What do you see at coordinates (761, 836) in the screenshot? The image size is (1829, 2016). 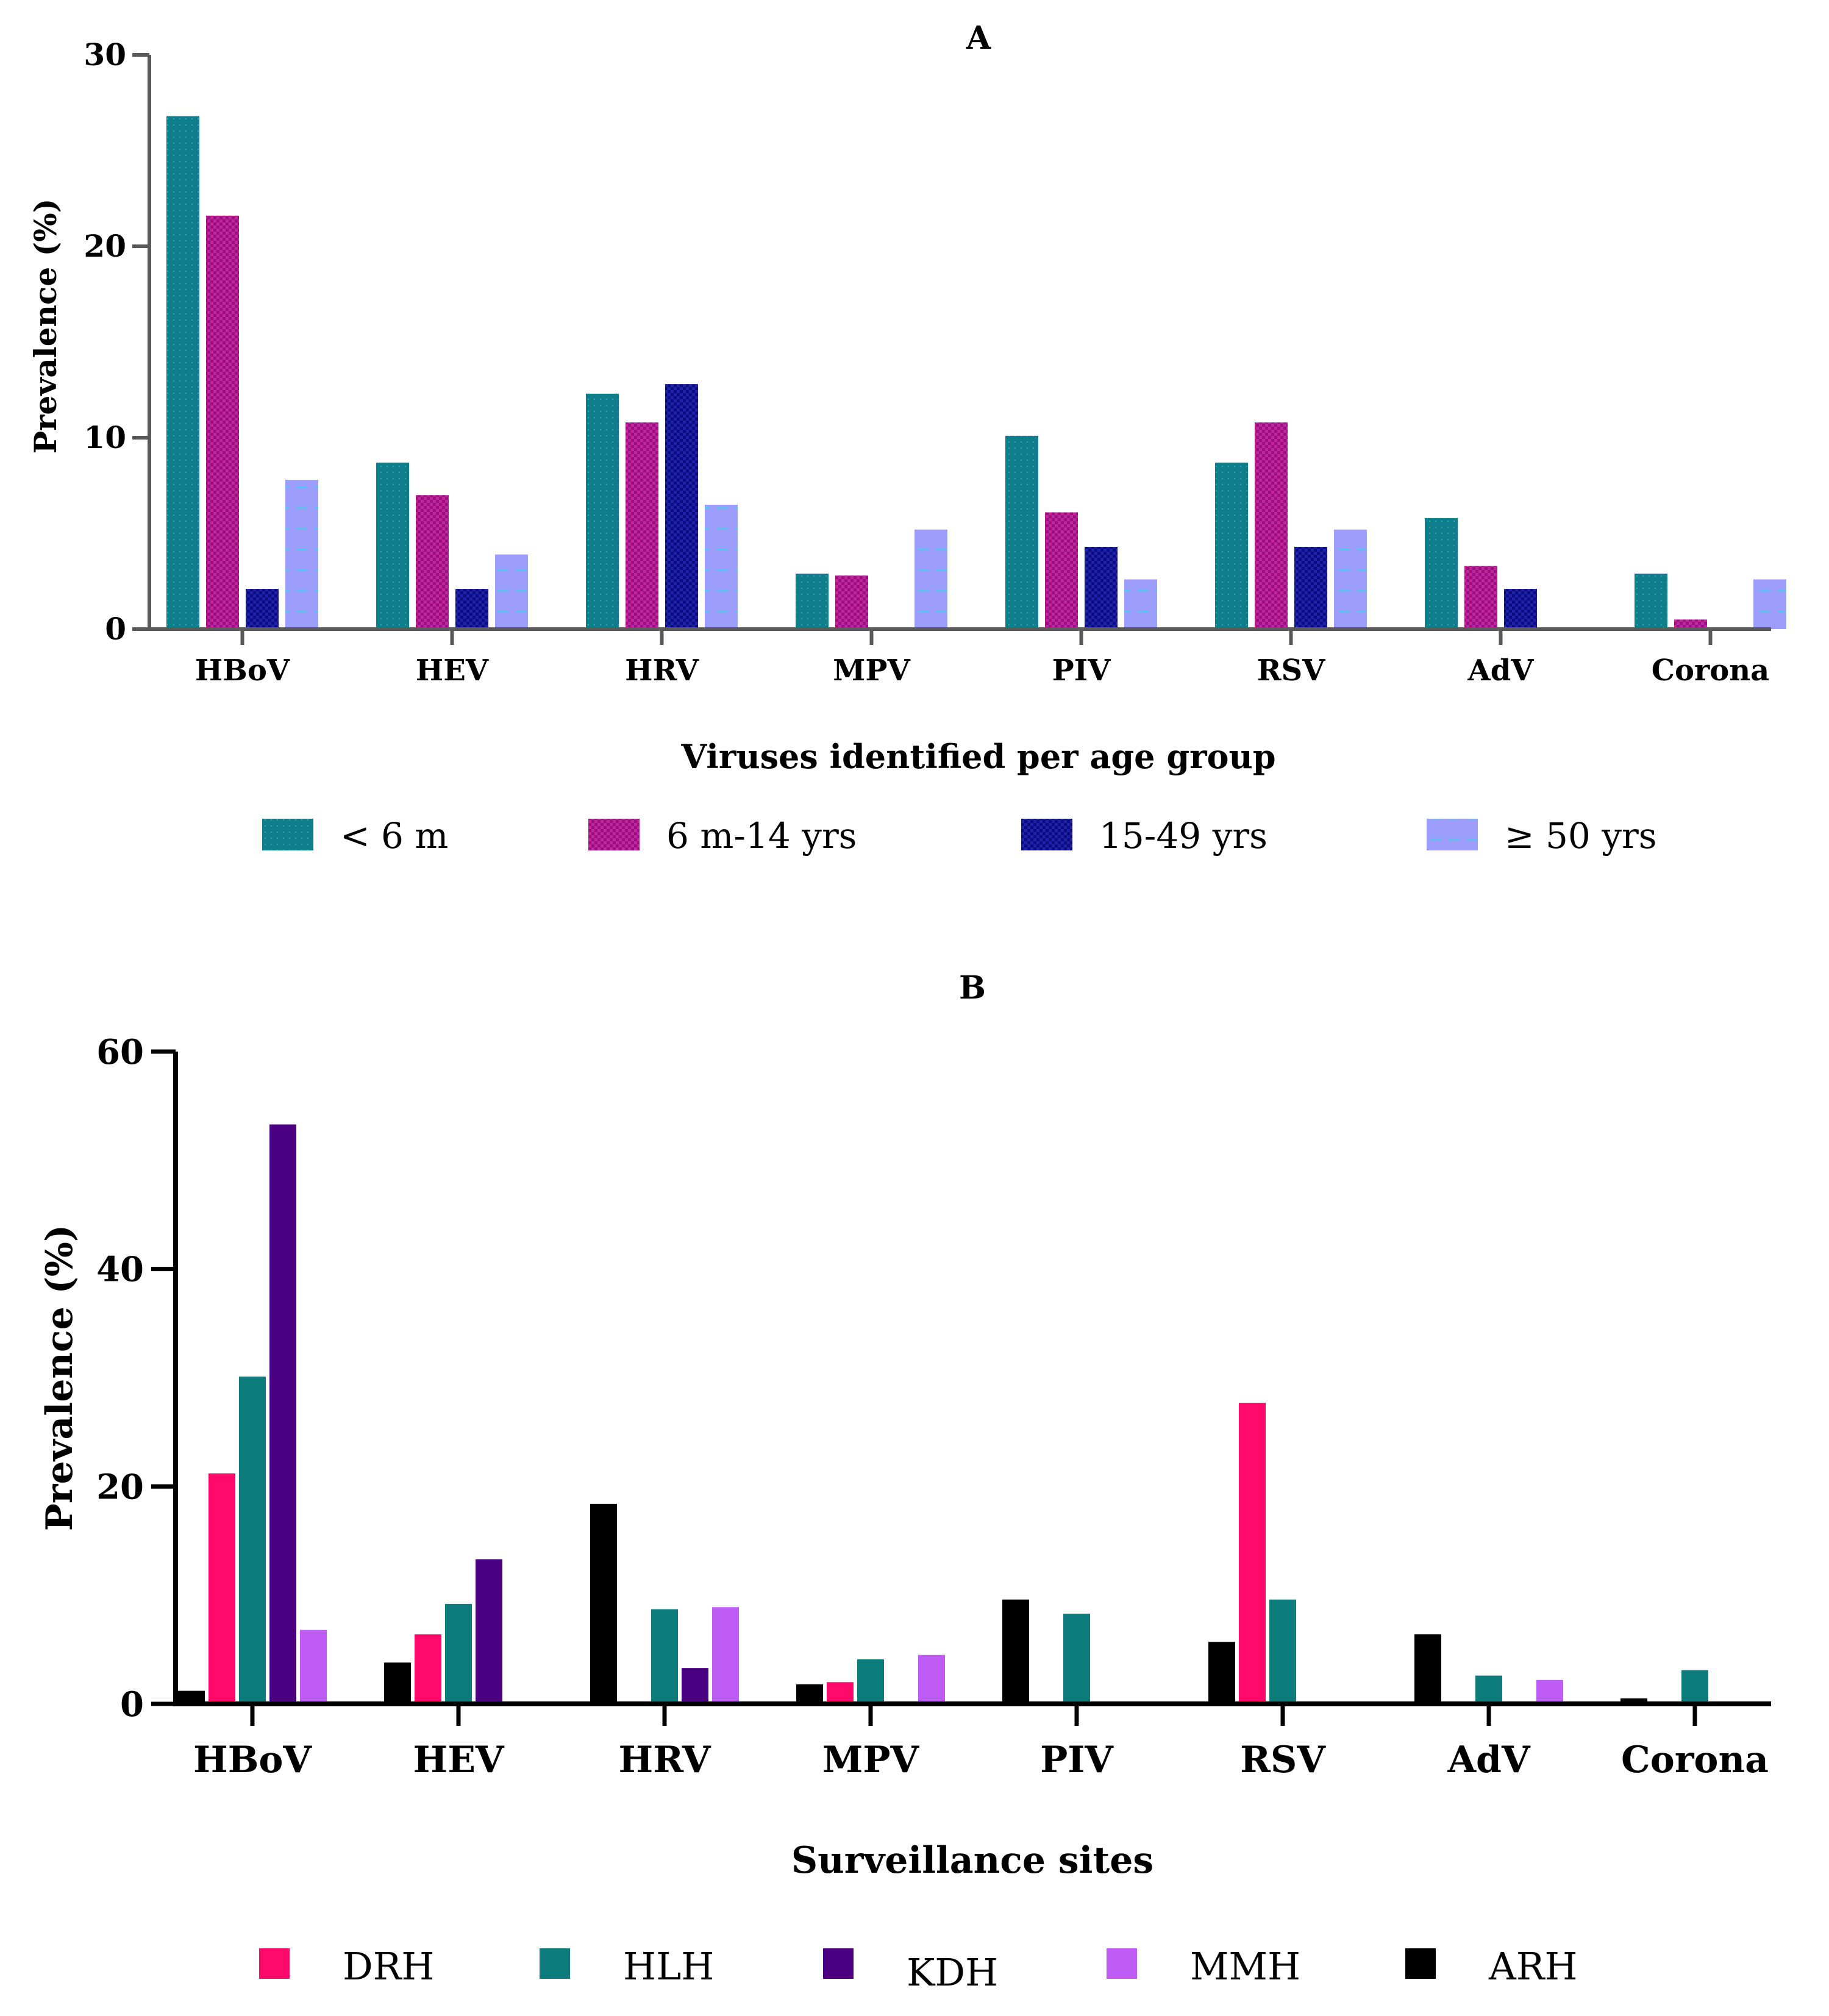 I see `chart-a-legend-label-6-m-14-yrs: 6 m-14 yrs` at bounding box center [761, 836].